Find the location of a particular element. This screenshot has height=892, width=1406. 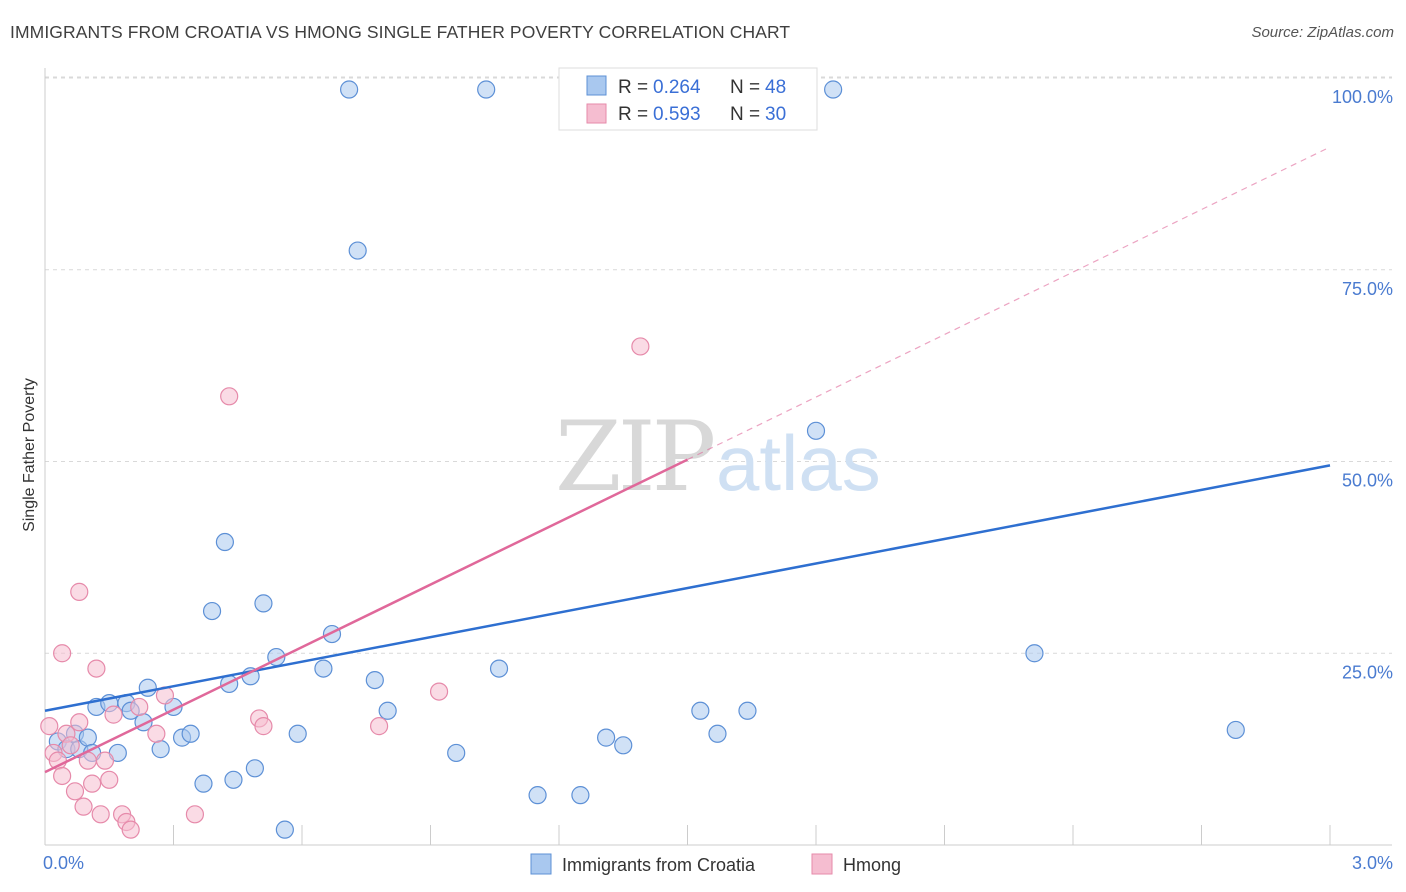

x-tick-label-min: 0.0% is located at coordinates (63, 863).